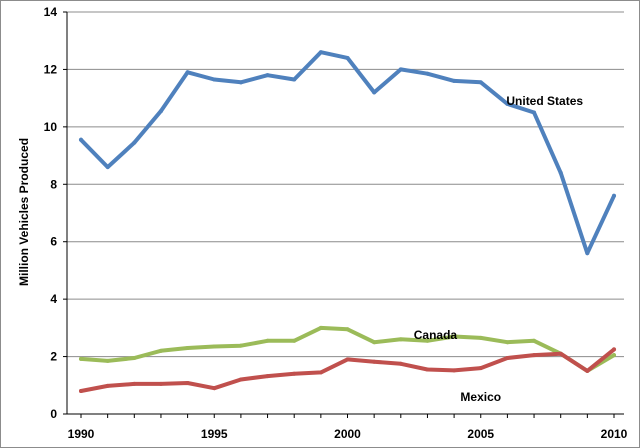 Image resolution: width=640 pixels, height=448 pixels. Describe the element at coordinates (544, 101) in the screenshot. I see `series-label-united-states: United States` at that location.